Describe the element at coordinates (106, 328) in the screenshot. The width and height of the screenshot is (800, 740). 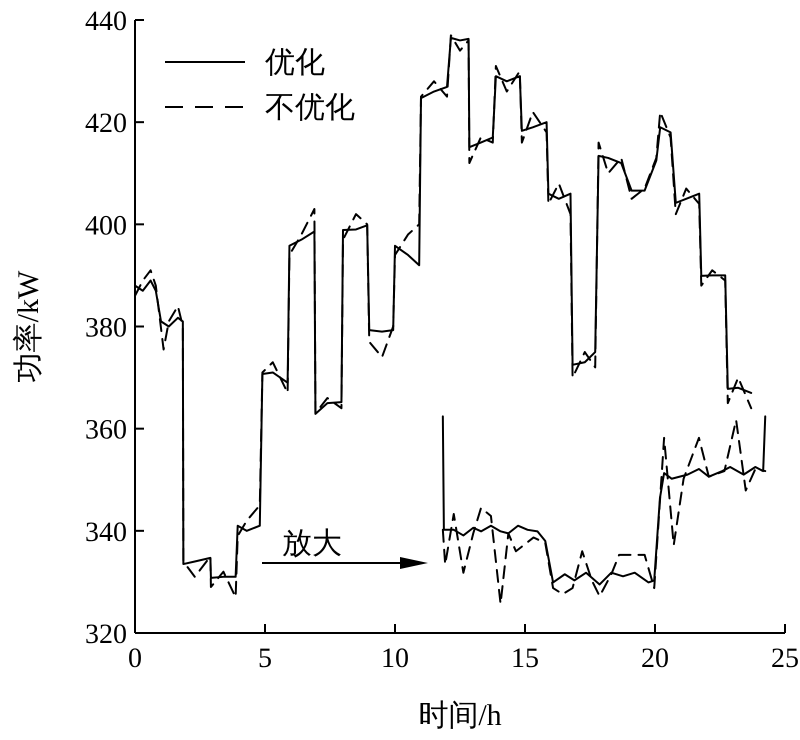
I see `y-tick-label: 380` at that location.